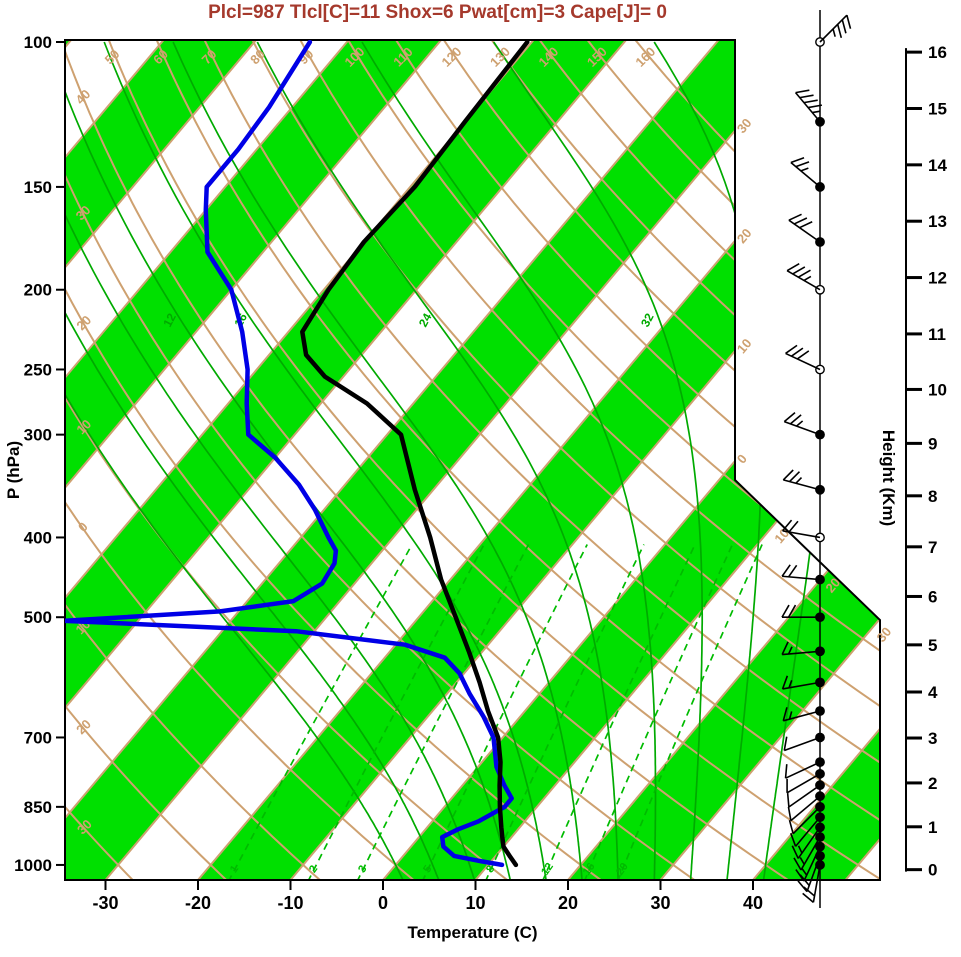  I want to click on mixing-ratio-label: 2, so click(313, 869).